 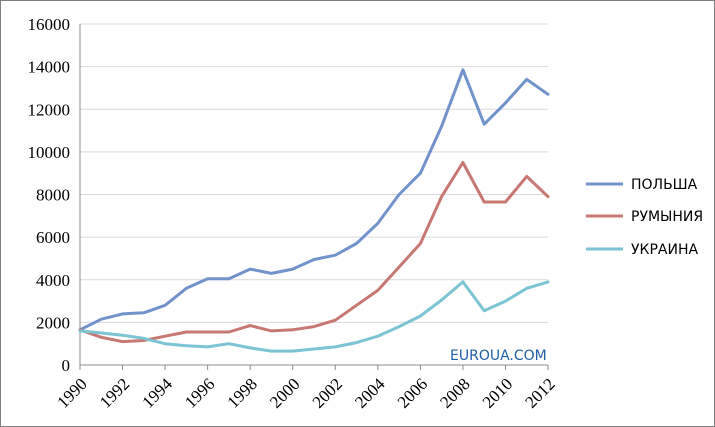 I want to click on x-tick-label: 1994, so click(x=157, y=393).